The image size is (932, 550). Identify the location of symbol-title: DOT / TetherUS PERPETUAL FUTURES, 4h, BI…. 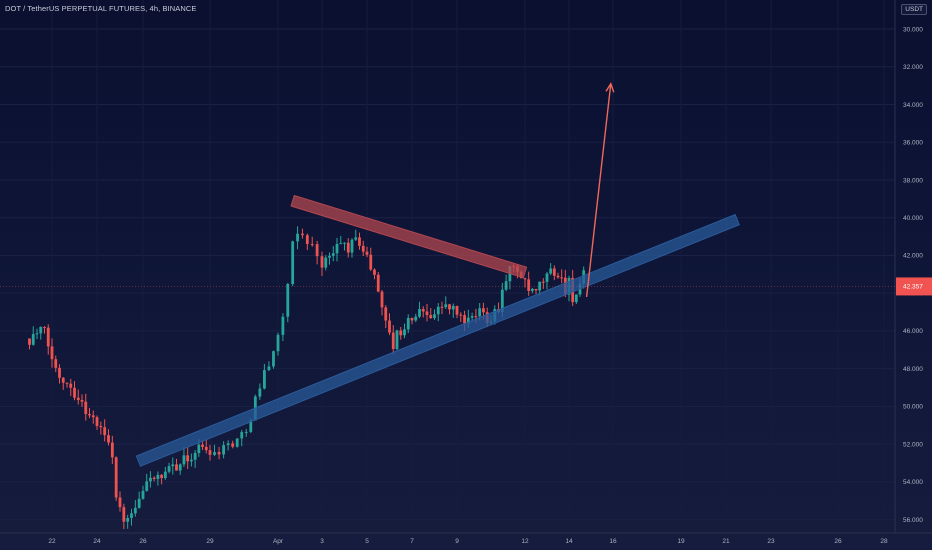
(101, 8).